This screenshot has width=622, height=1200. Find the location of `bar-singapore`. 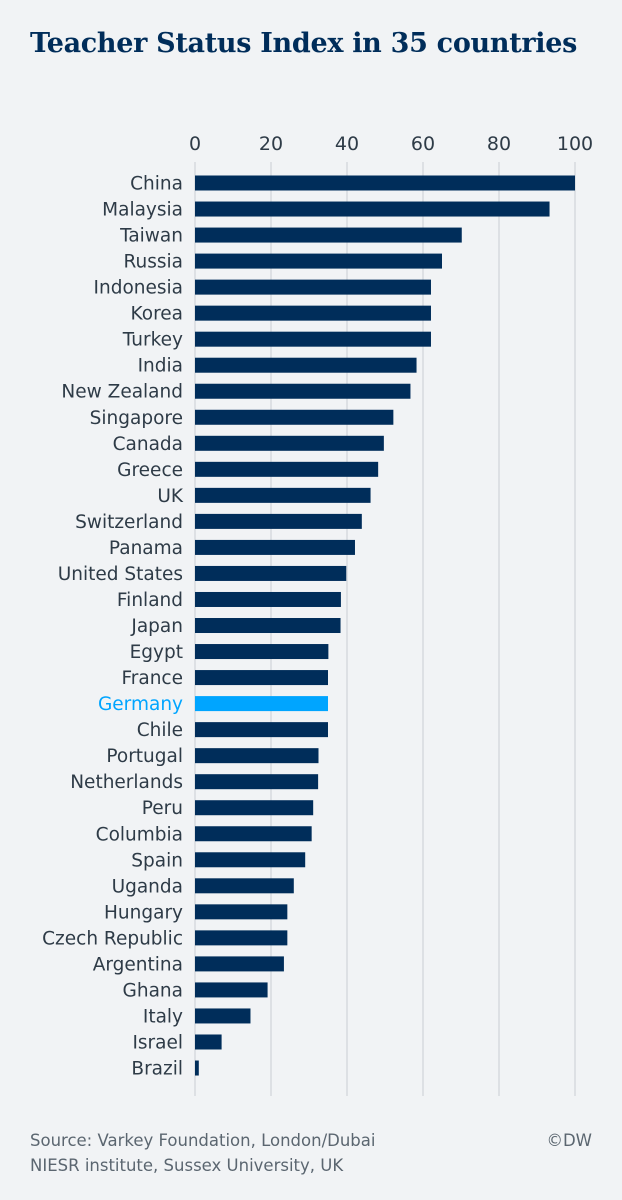

bar-singapore is located at coordinates (294, 417).